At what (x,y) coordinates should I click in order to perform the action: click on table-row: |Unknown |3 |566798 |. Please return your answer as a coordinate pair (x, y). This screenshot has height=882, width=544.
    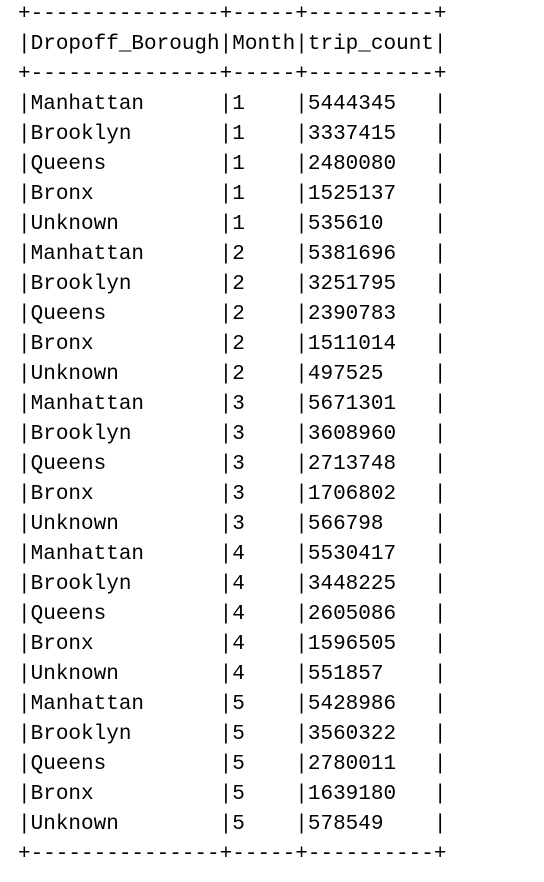
    Looking at the image, I should click on (232, 524).